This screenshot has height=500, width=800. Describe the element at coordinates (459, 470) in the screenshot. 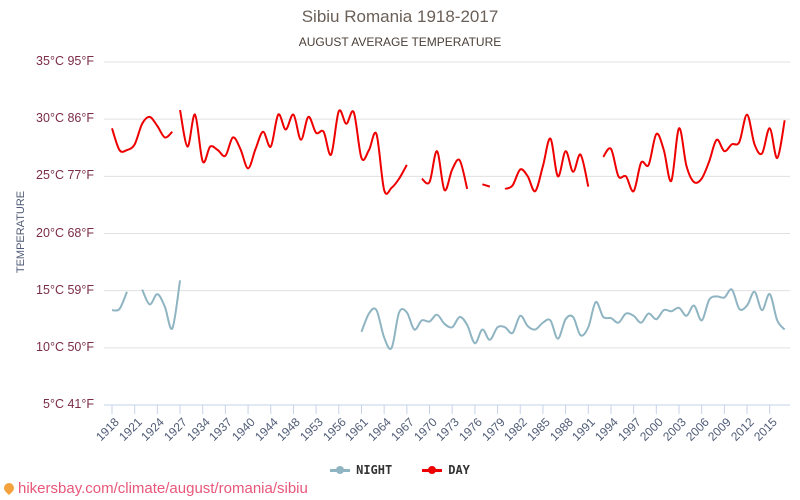

I see `legend-label-day: DAY` at that location.